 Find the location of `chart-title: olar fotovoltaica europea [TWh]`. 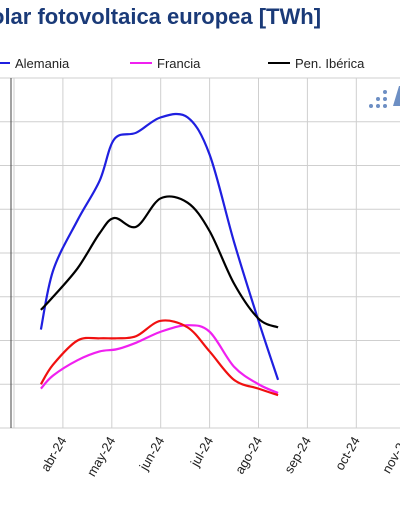

chart-title: olar fotovoltaica europea [TWh] is located at coordinates (161, 16).